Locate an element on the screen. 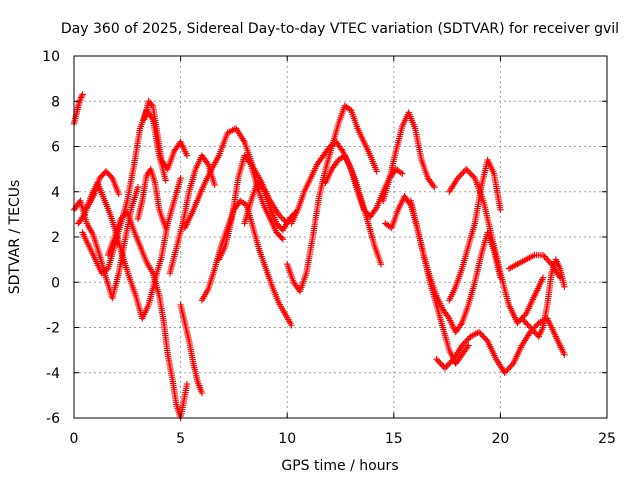  x-tick-label: 0 is located at coordinates (74, 439).